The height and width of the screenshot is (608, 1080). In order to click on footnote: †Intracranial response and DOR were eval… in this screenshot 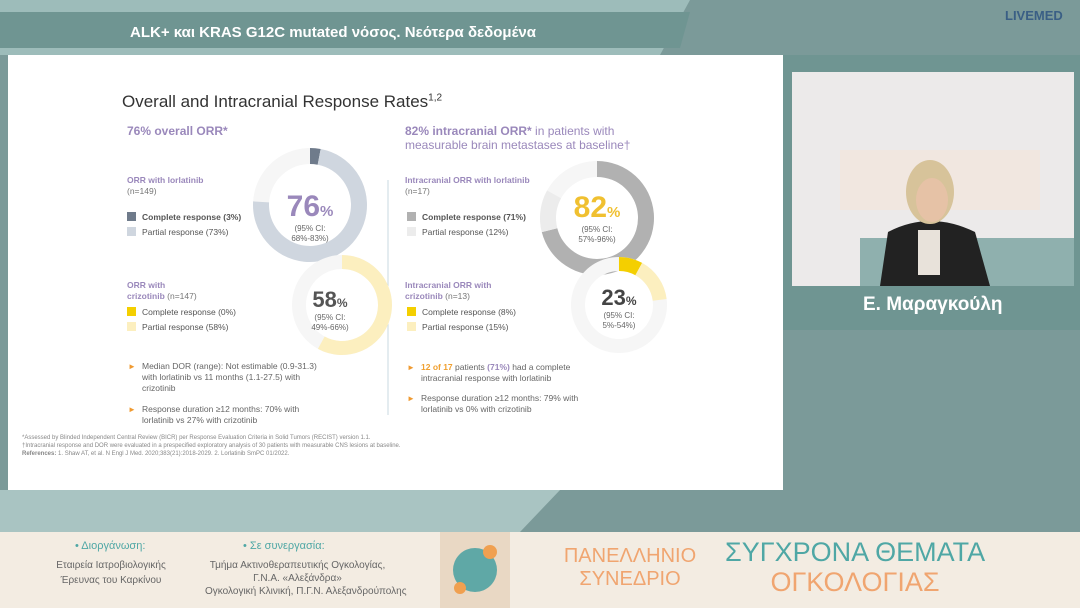, I will do `click(211, 446)`.